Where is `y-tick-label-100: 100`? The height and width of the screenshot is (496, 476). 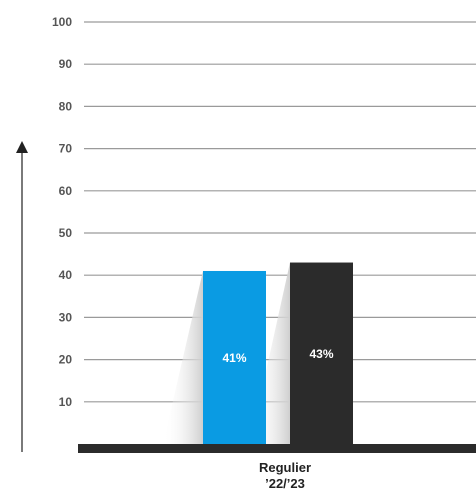
y-tick-label-100: 100 is located at coordinates (62, 22).